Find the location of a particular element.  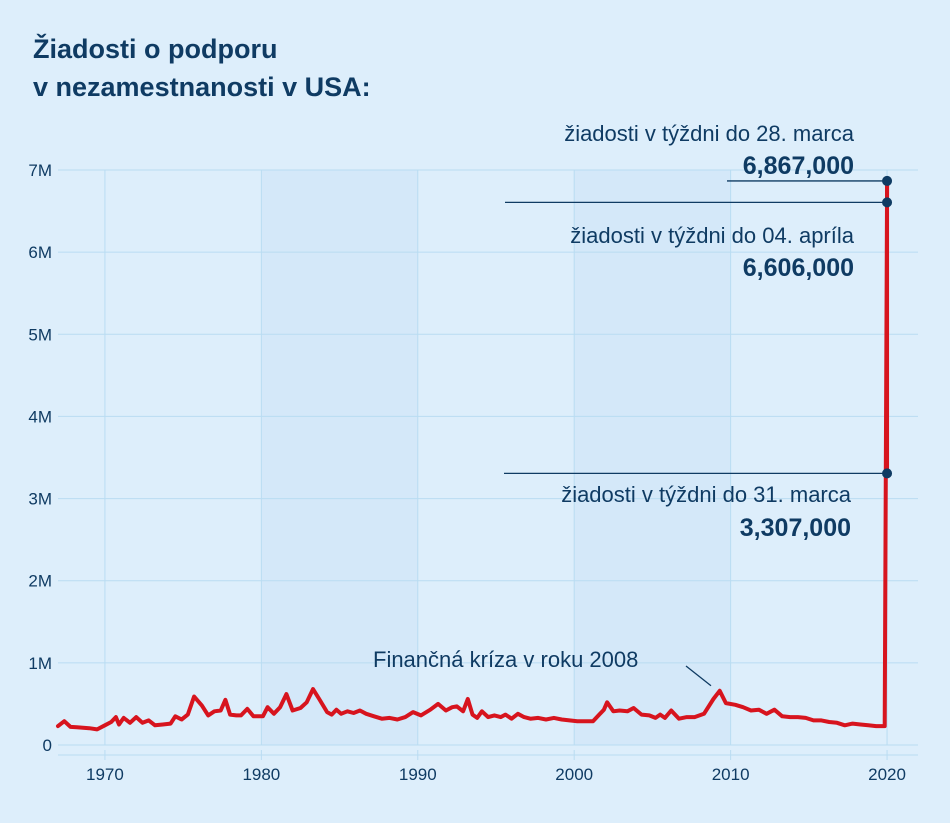

annotation-value: 6,606,000 is located at coordinates (798, 268).